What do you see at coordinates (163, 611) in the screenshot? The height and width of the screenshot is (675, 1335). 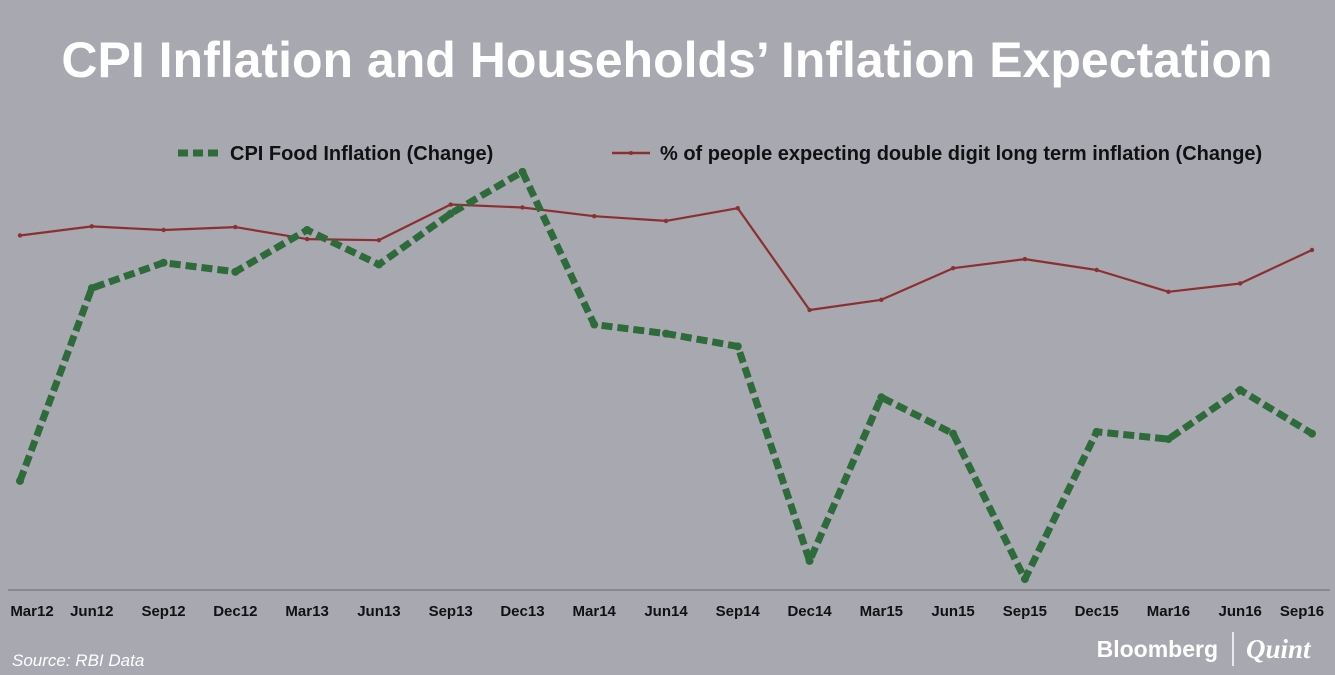 I see `x-tick-label: Sep12` at bounding box center [163, 611].